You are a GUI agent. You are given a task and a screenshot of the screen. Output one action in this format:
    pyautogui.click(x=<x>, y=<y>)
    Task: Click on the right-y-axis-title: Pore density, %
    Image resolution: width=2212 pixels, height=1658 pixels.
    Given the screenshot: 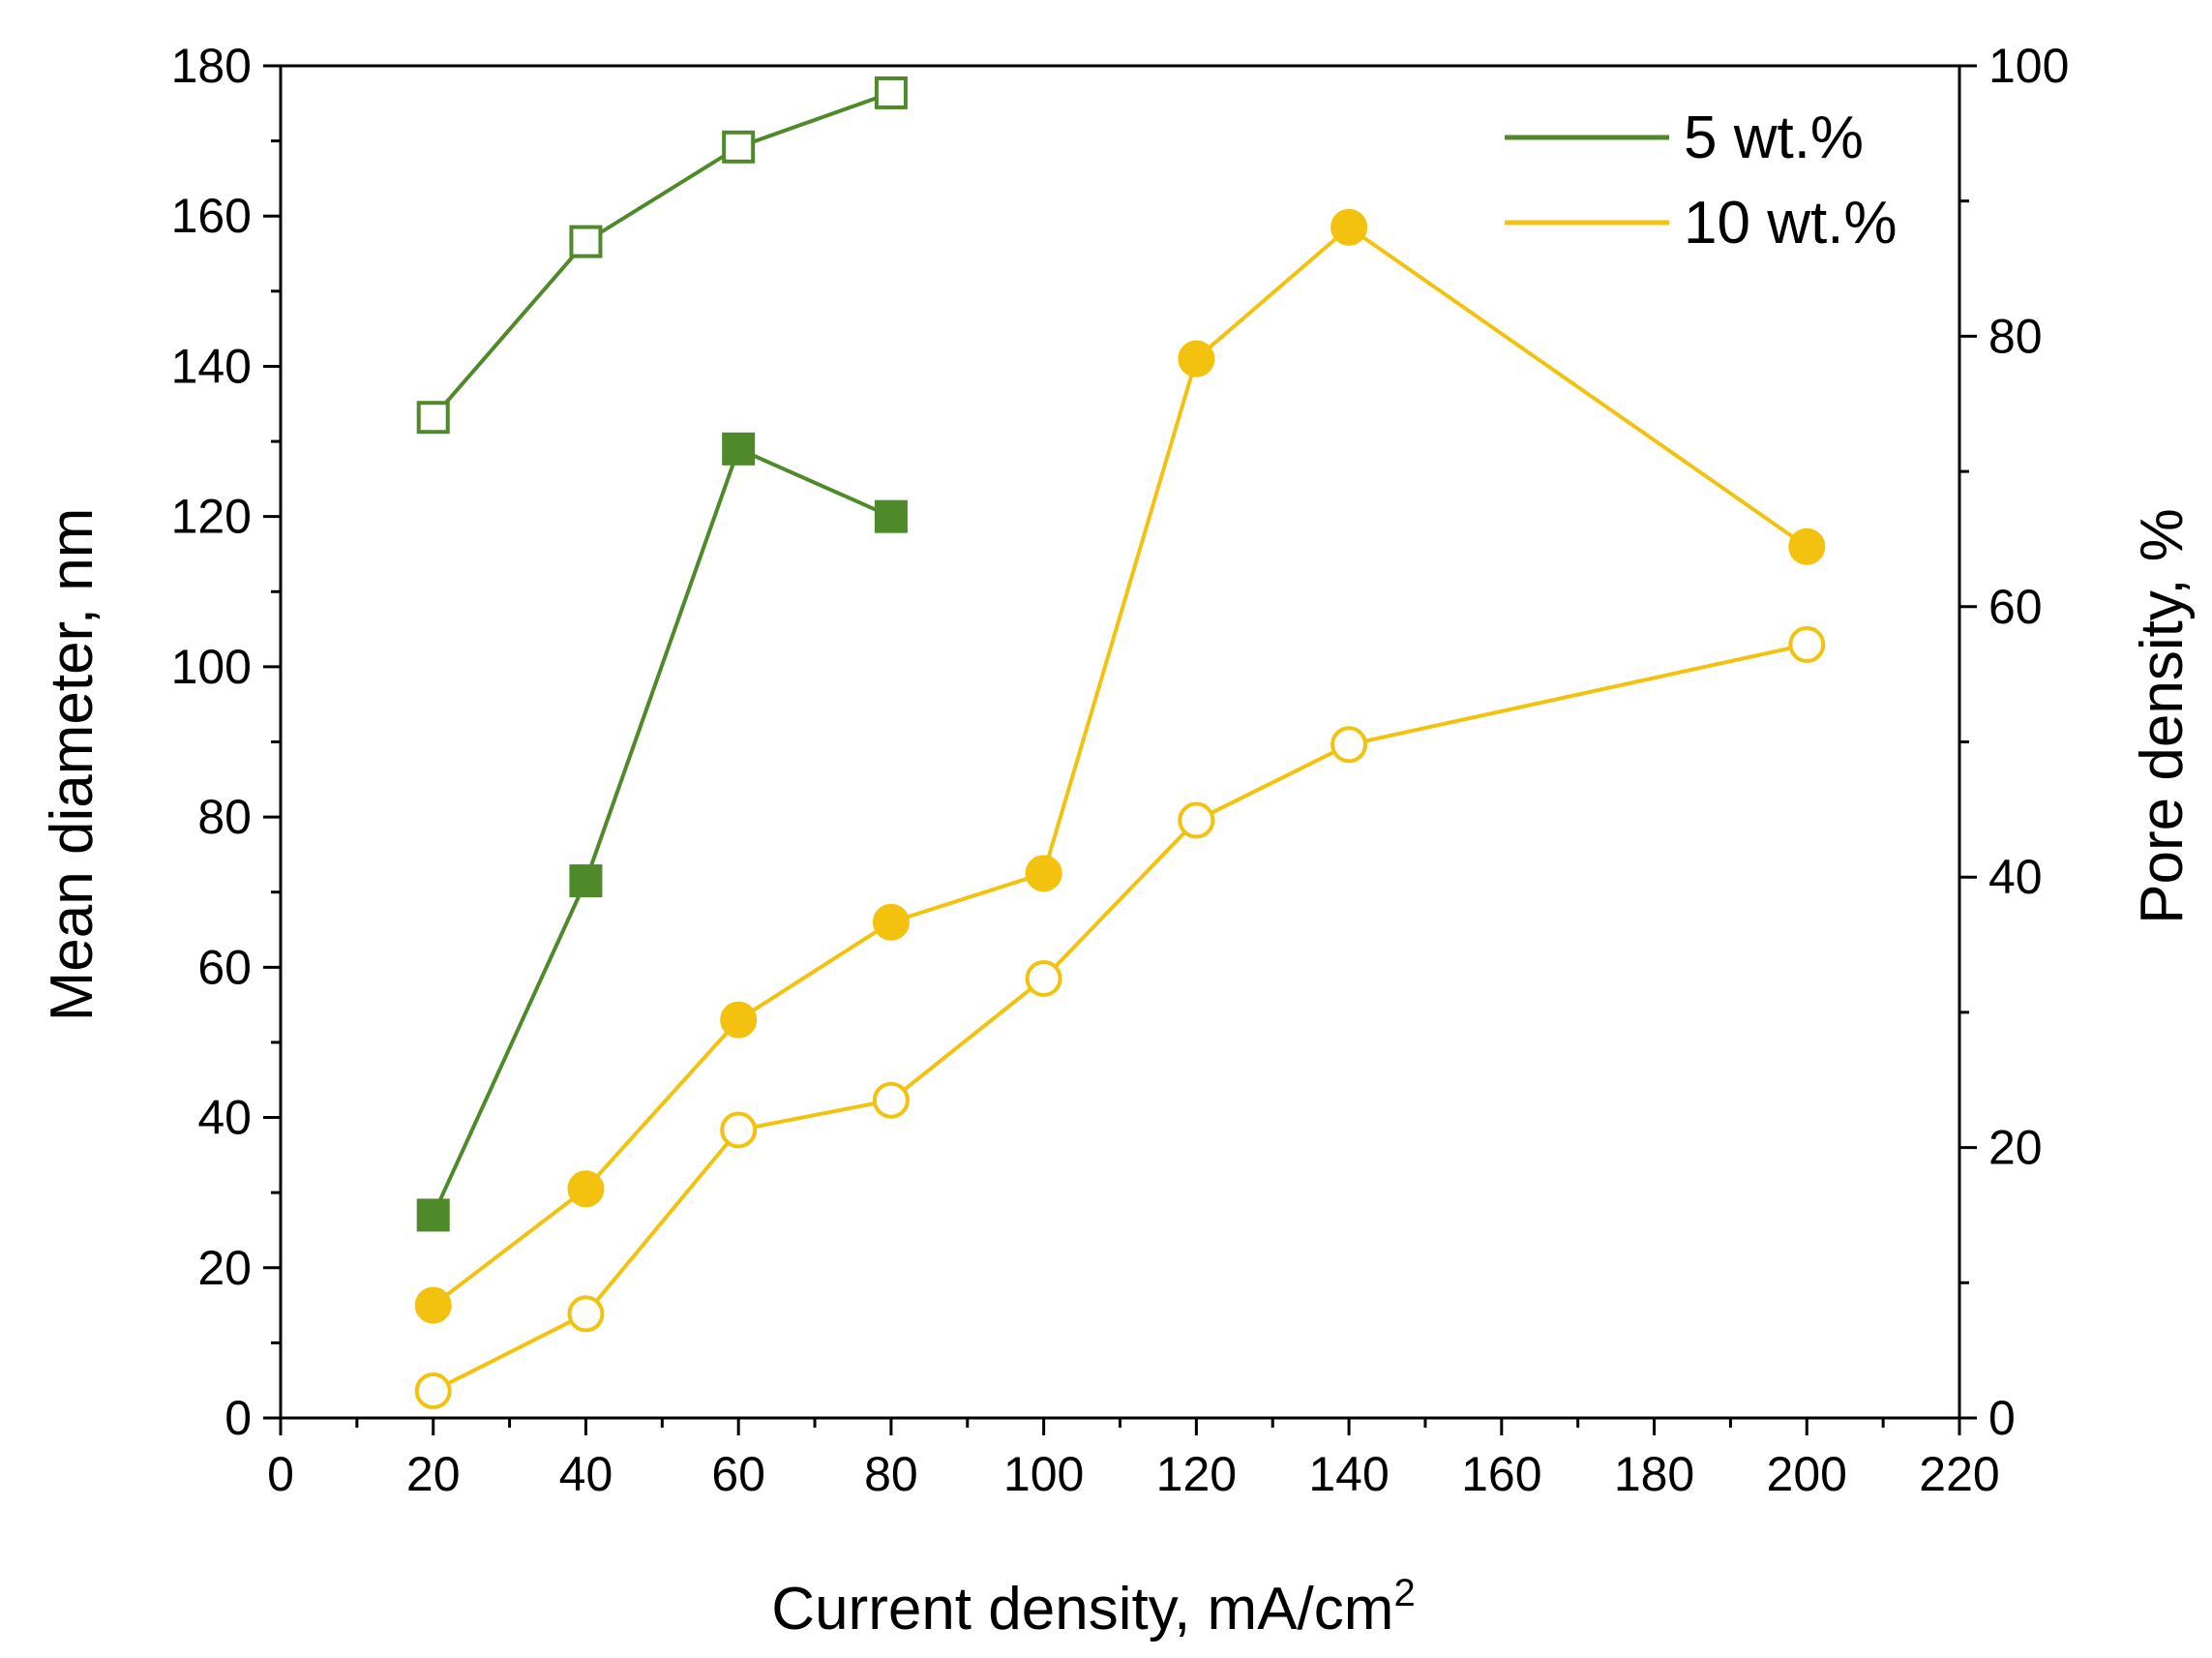 What is the action you would take?
    pyautogui.click(x=2162, y=716)
    